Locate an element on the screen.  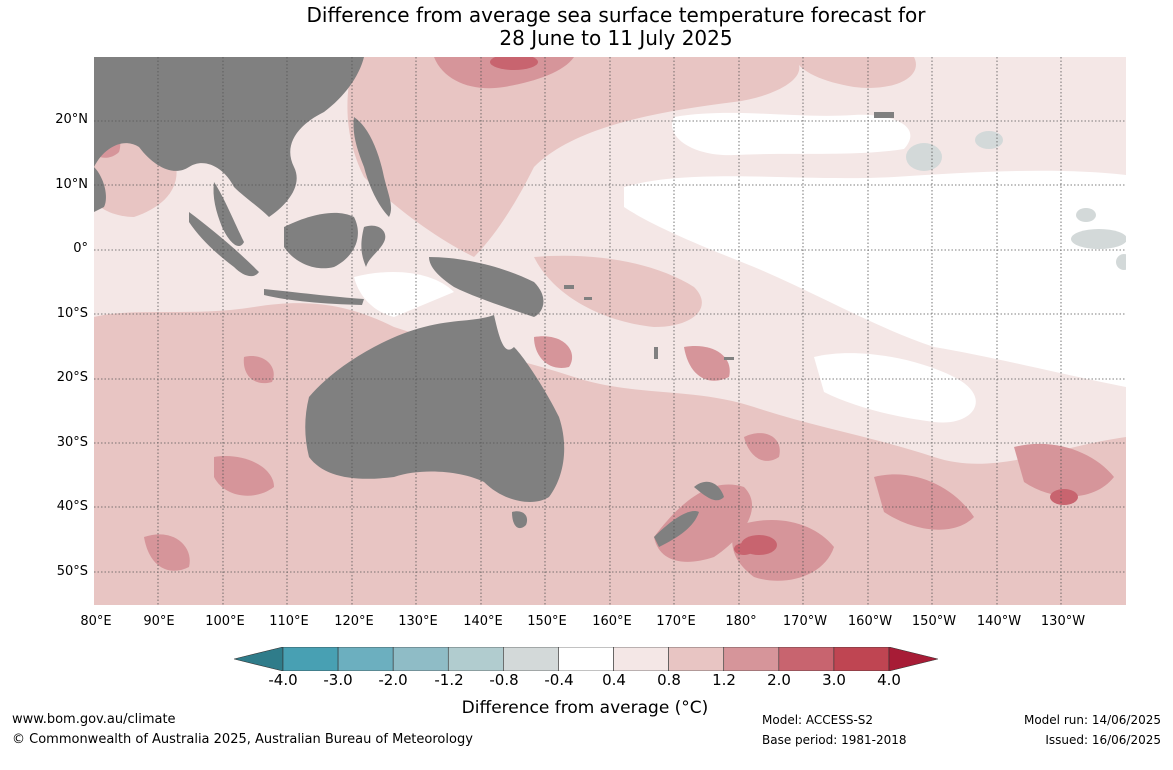
colorbar-tick: 2.0 is located at coordinates (779, 680).